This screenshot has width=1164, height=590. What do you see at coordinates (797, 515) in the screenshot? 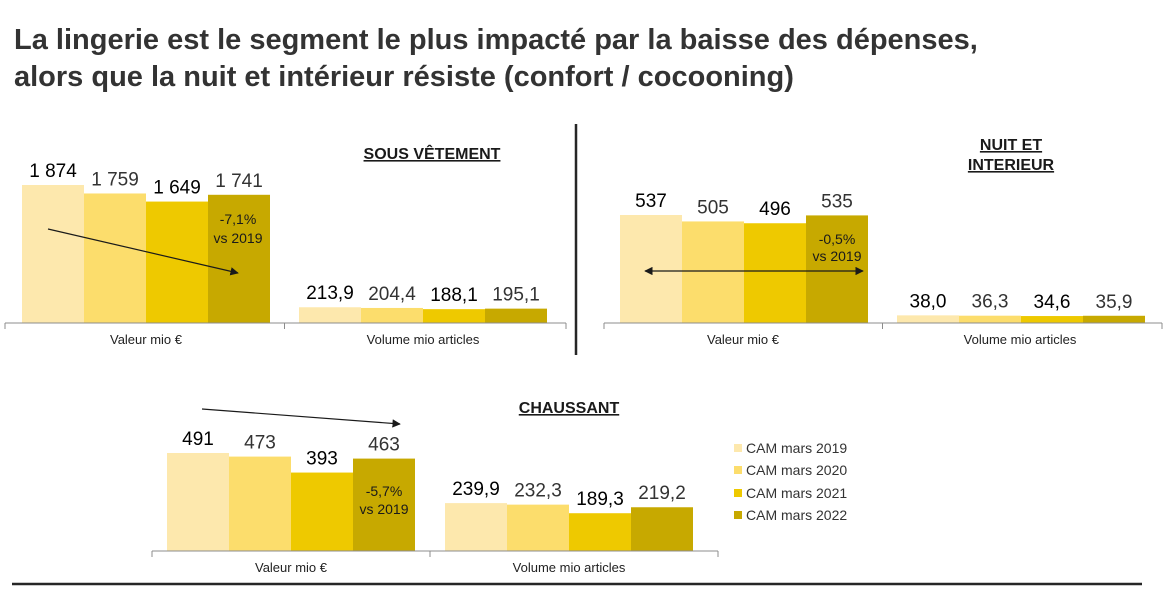
I see `legend-label-2022: CAM mars 2022` at bounding box center [797, 515].